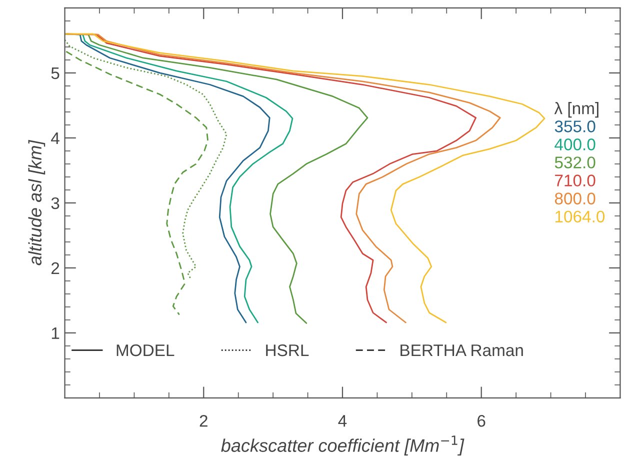 The image size is (629, 467). I want to click on y-tick-label: 5, so click(55, 74).